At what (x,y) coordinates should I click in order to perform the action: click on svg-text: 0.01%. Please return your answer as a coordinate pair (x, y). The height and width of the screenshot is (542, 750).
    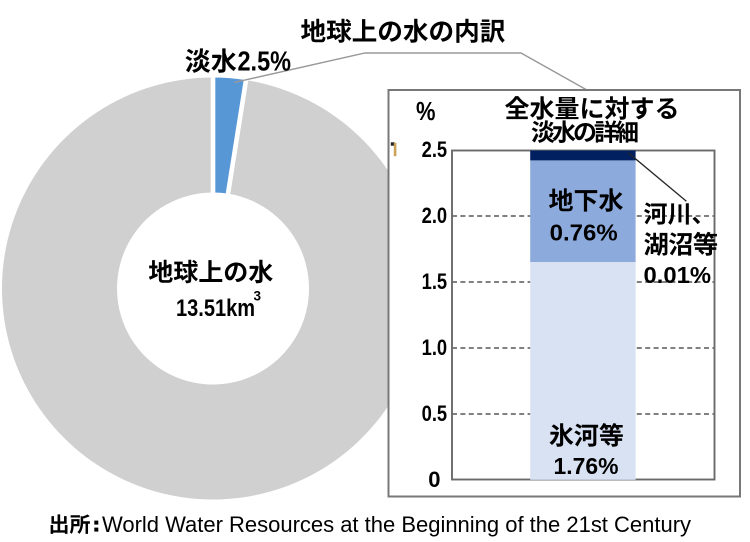
    Looking at the image, I should click on (678, 275).